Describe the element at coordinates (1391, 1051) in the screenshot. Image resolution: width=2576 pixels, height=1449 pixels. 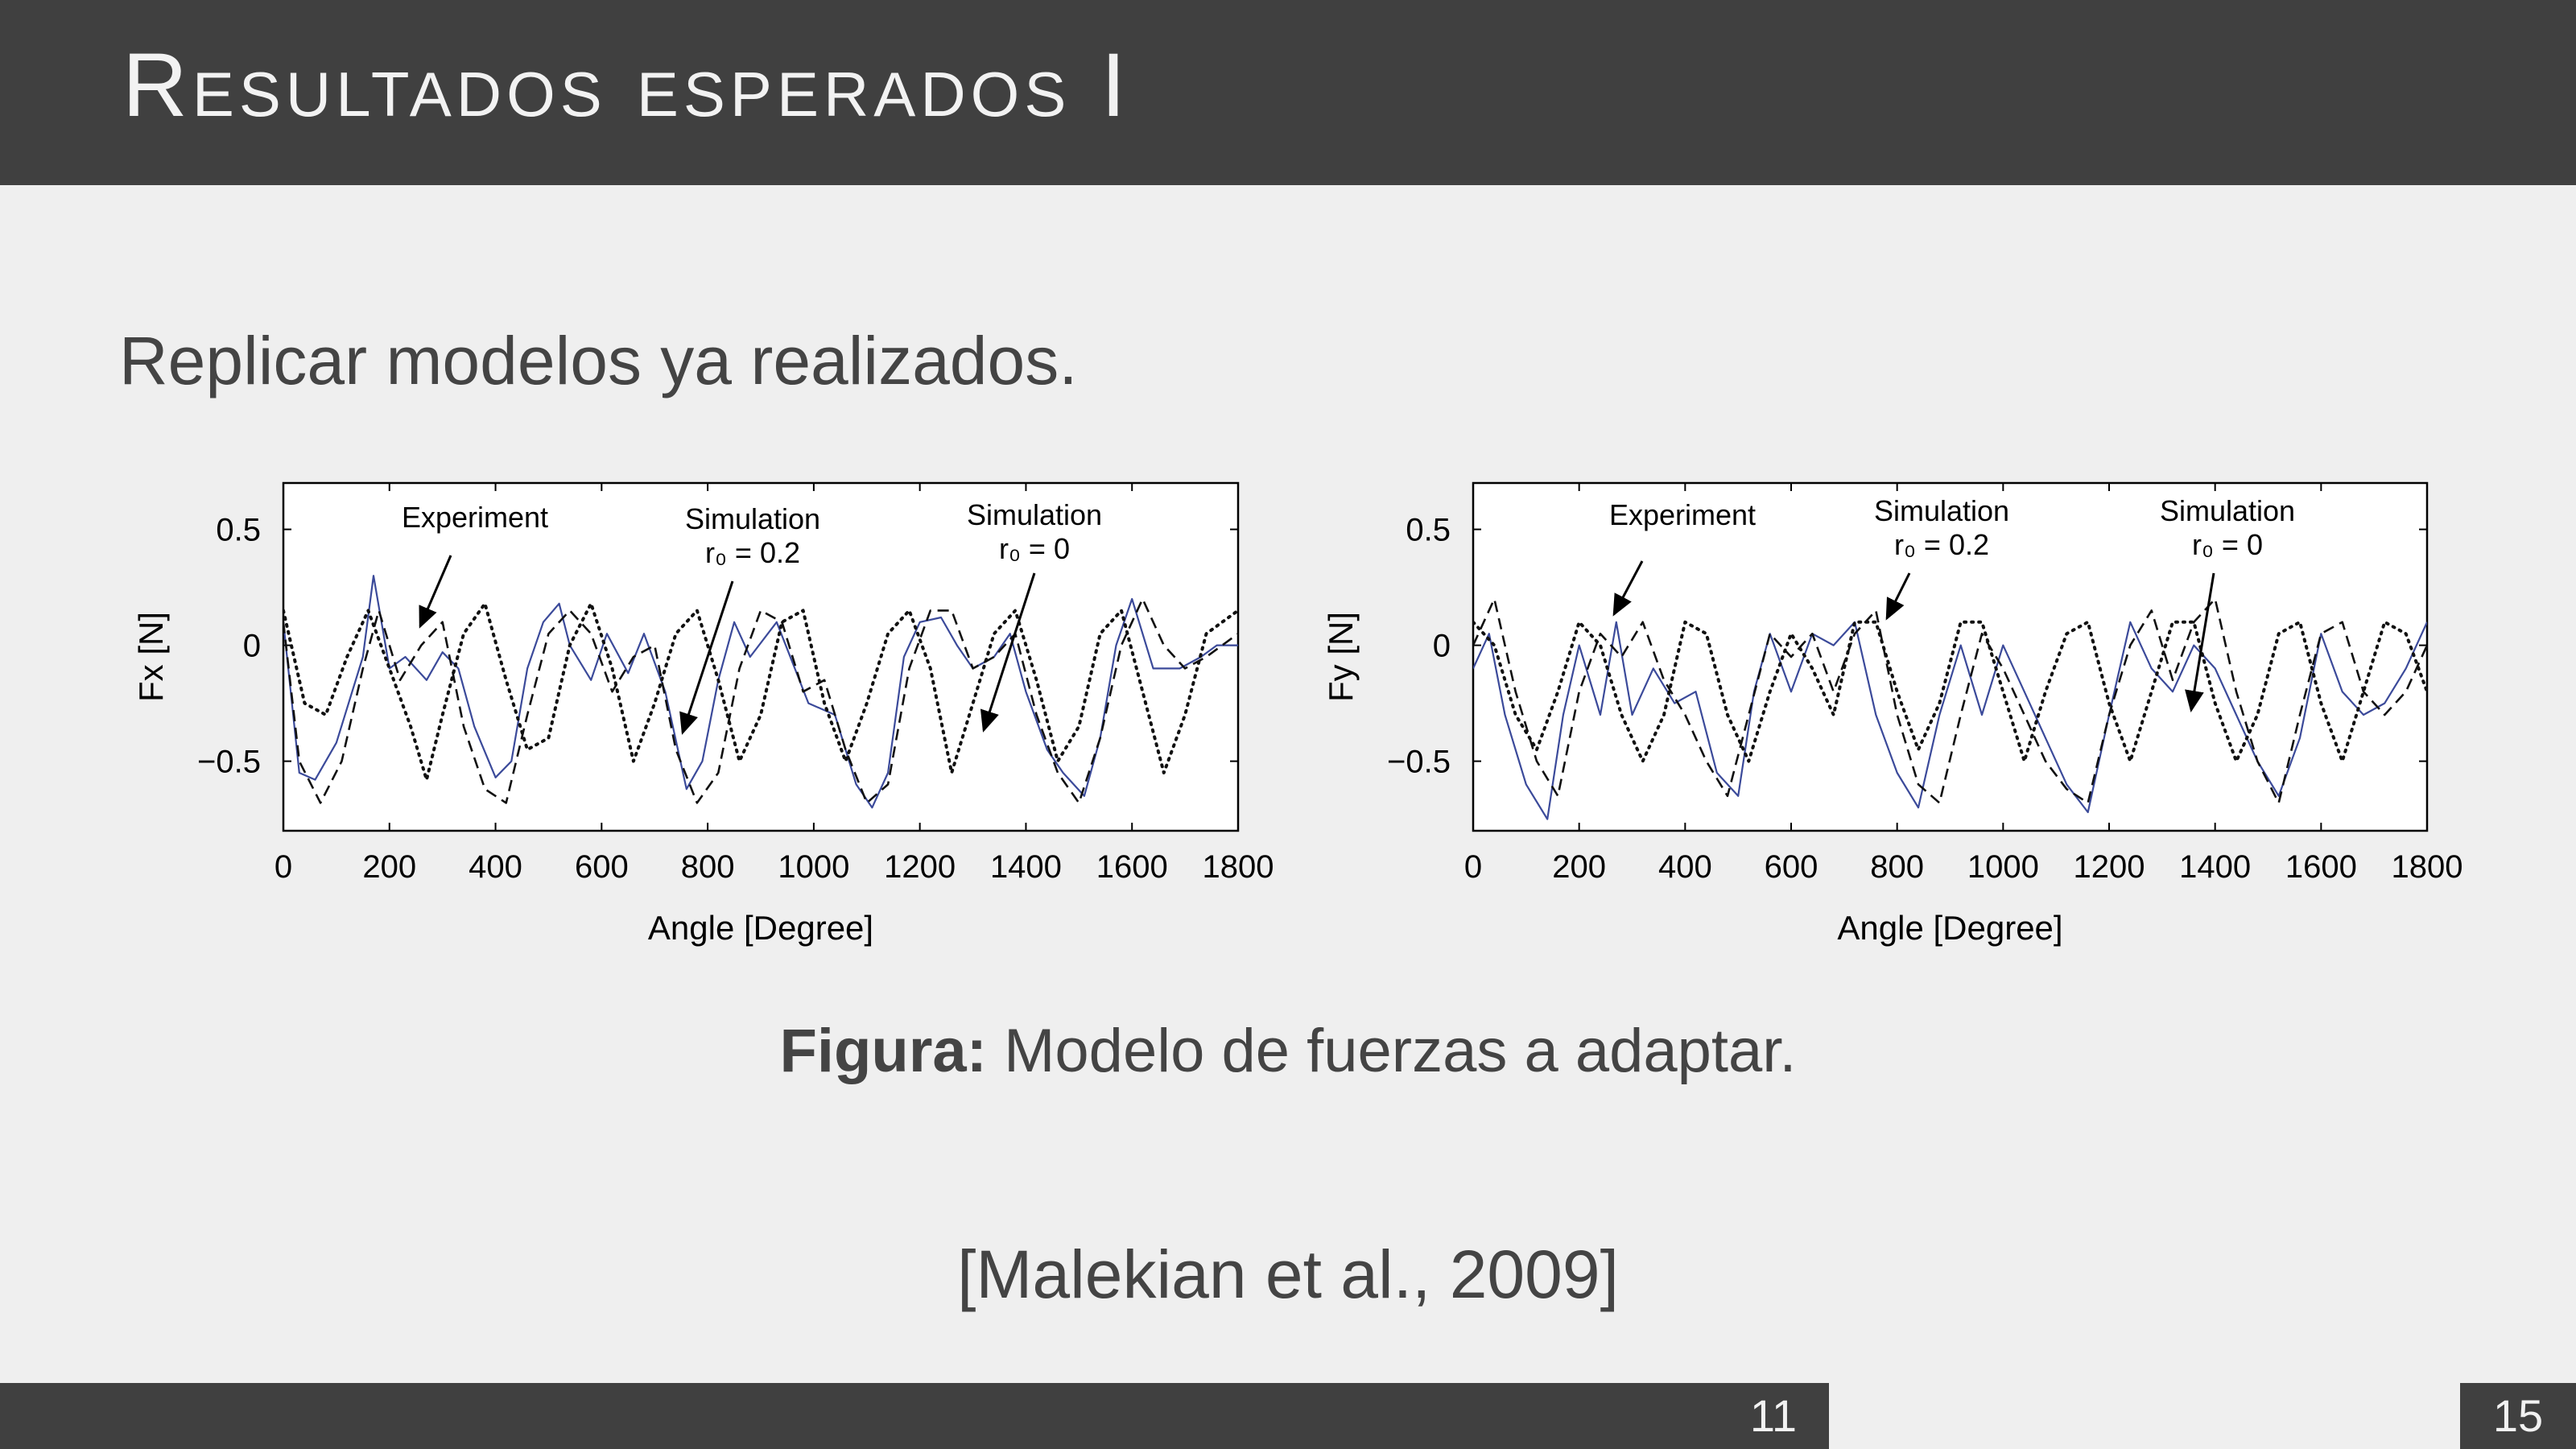
I see `caption-text: Modelo de fuerzas a adaptar.` at that location.